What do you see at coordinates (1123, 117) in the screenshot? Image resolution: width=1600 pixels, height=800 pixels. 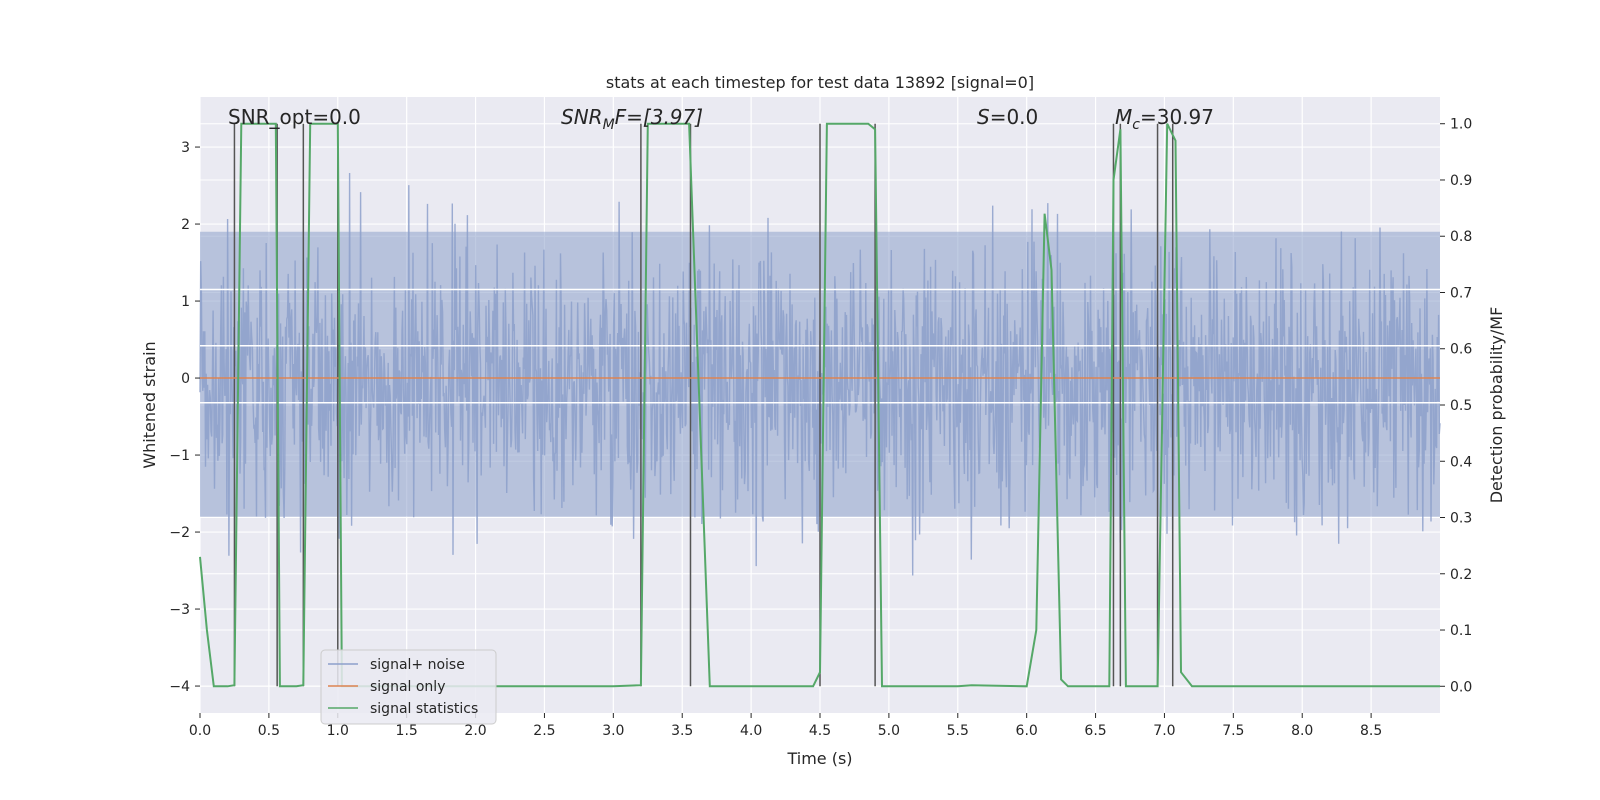 I see `annotation-mc-main: M` at bounding box center [1123, 117].